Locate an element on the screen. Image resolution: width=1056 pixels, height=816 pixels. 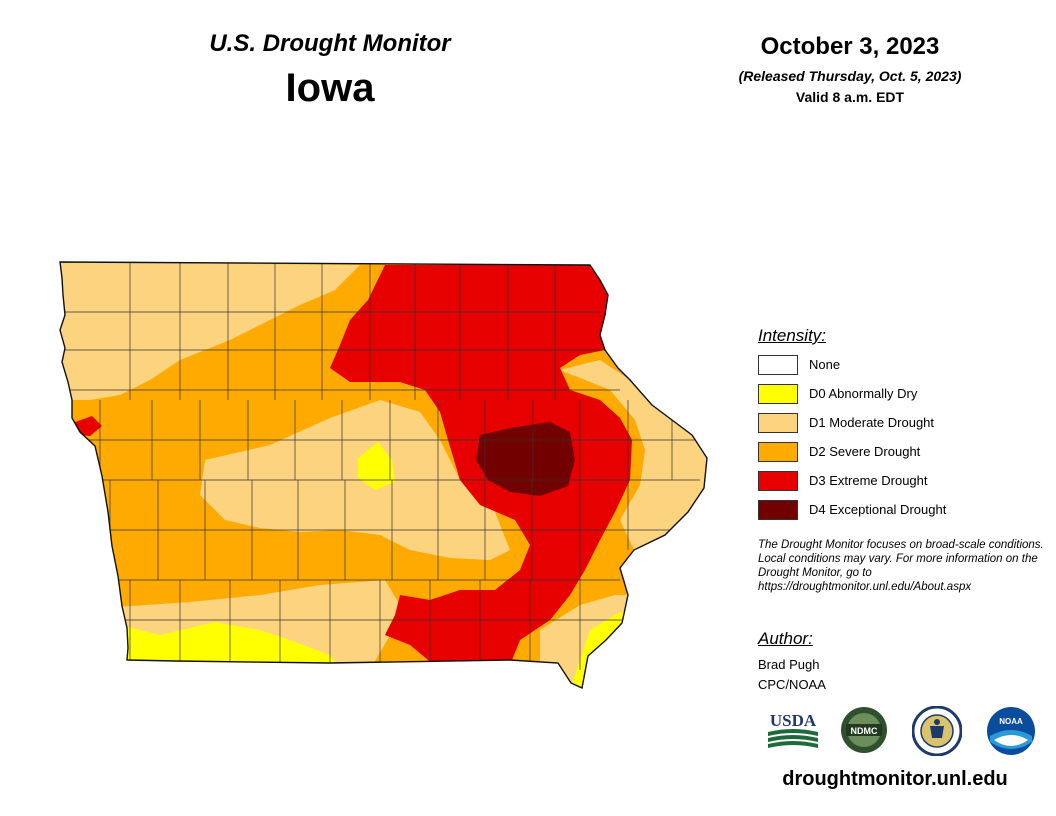
usda-logo: USDA is located at coordinates (793, 728).